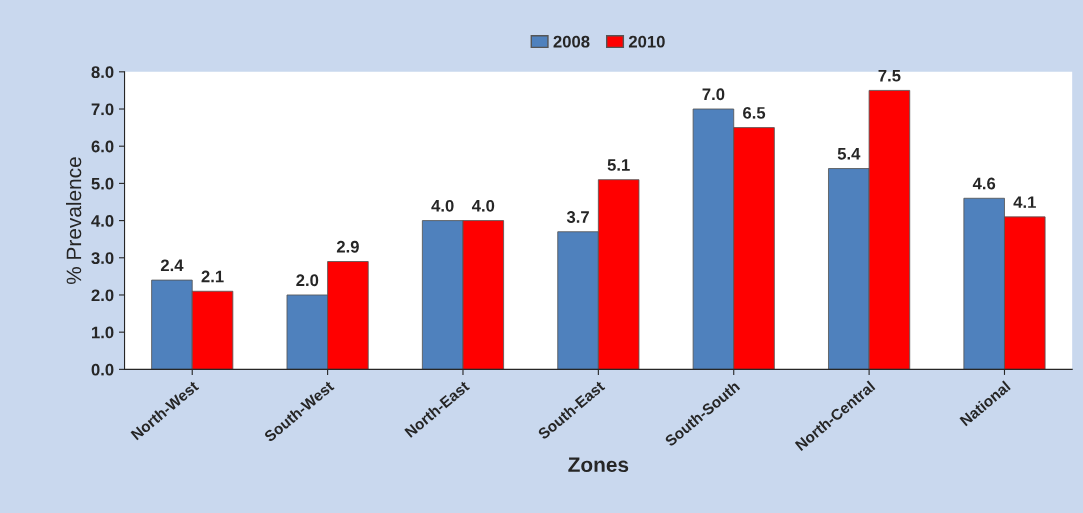  What do you see at coordinates (1024, 202) in the screenshot?
I see `data-label: 4.1` at bounding box center [1024, 202].